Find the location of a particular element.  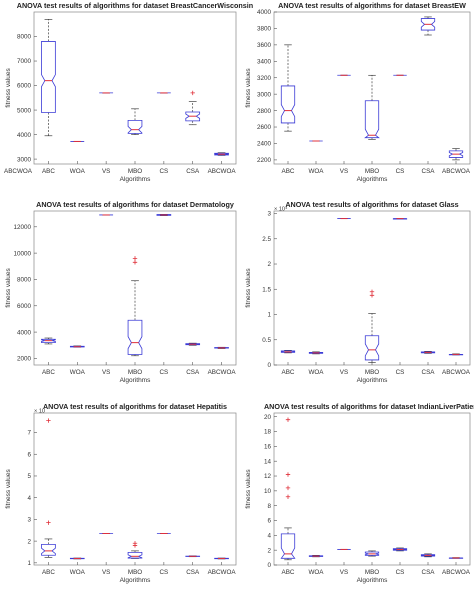

y-axis-exponent: × 10 is located at coordinates (39, 412).